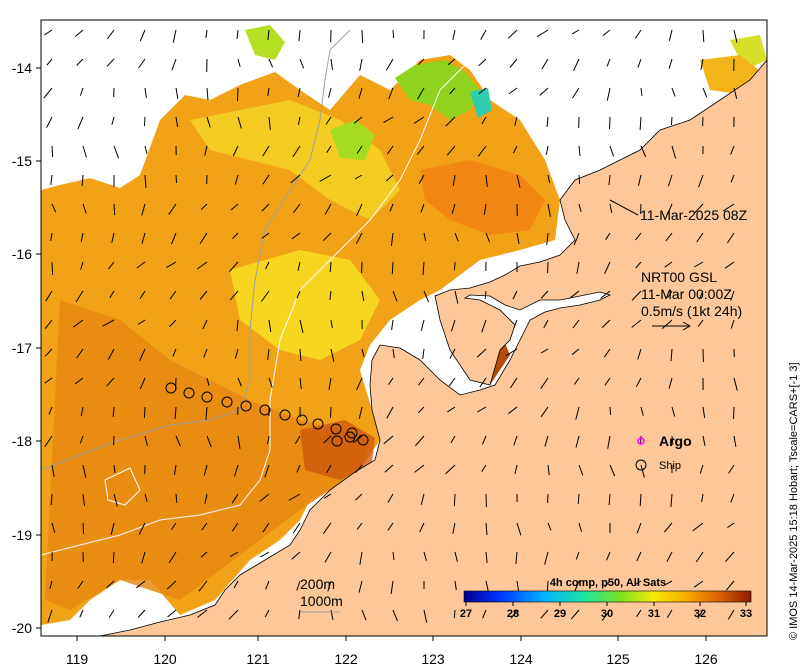  What do you see at coordinates (22, 161) in the screenshot?
I see `y-tick-label: -15` at bounding box center [22, 161].